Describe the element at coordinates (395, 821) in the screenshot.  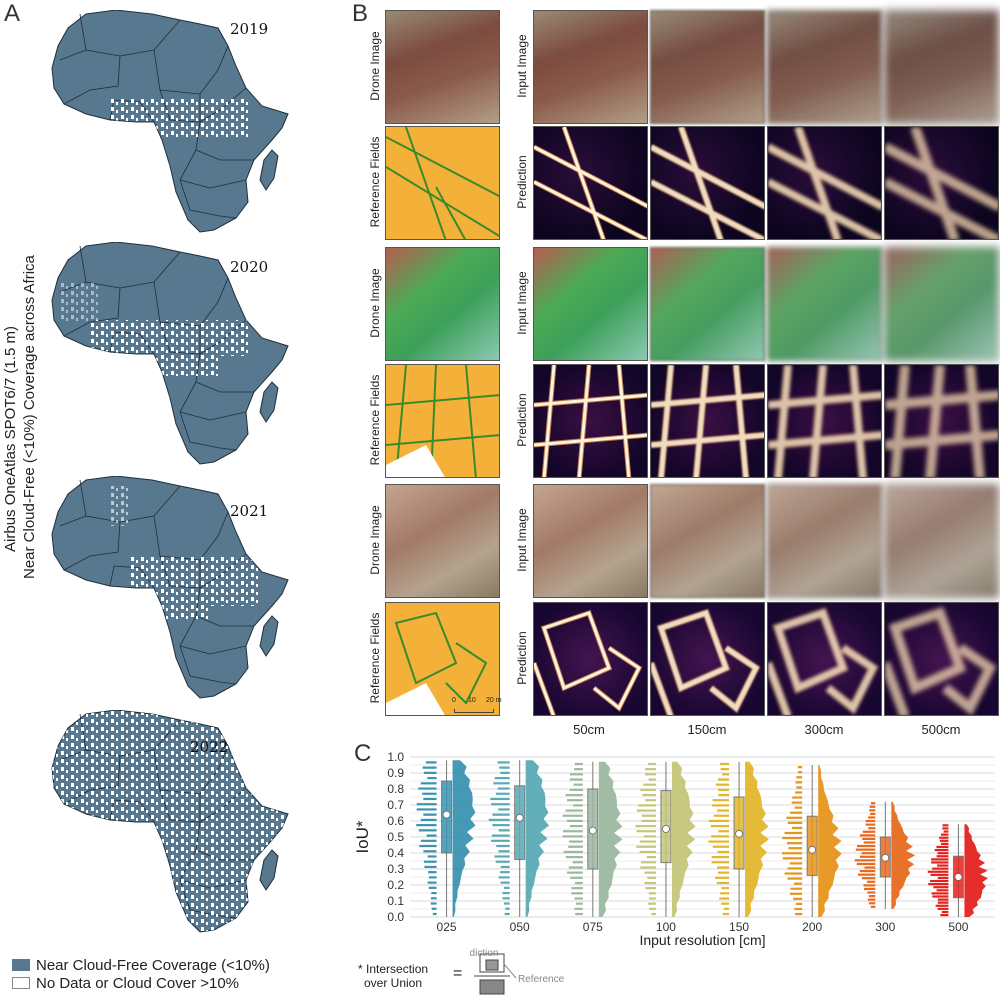
I see `y-tick-label-0.6: 0.6` at that location.